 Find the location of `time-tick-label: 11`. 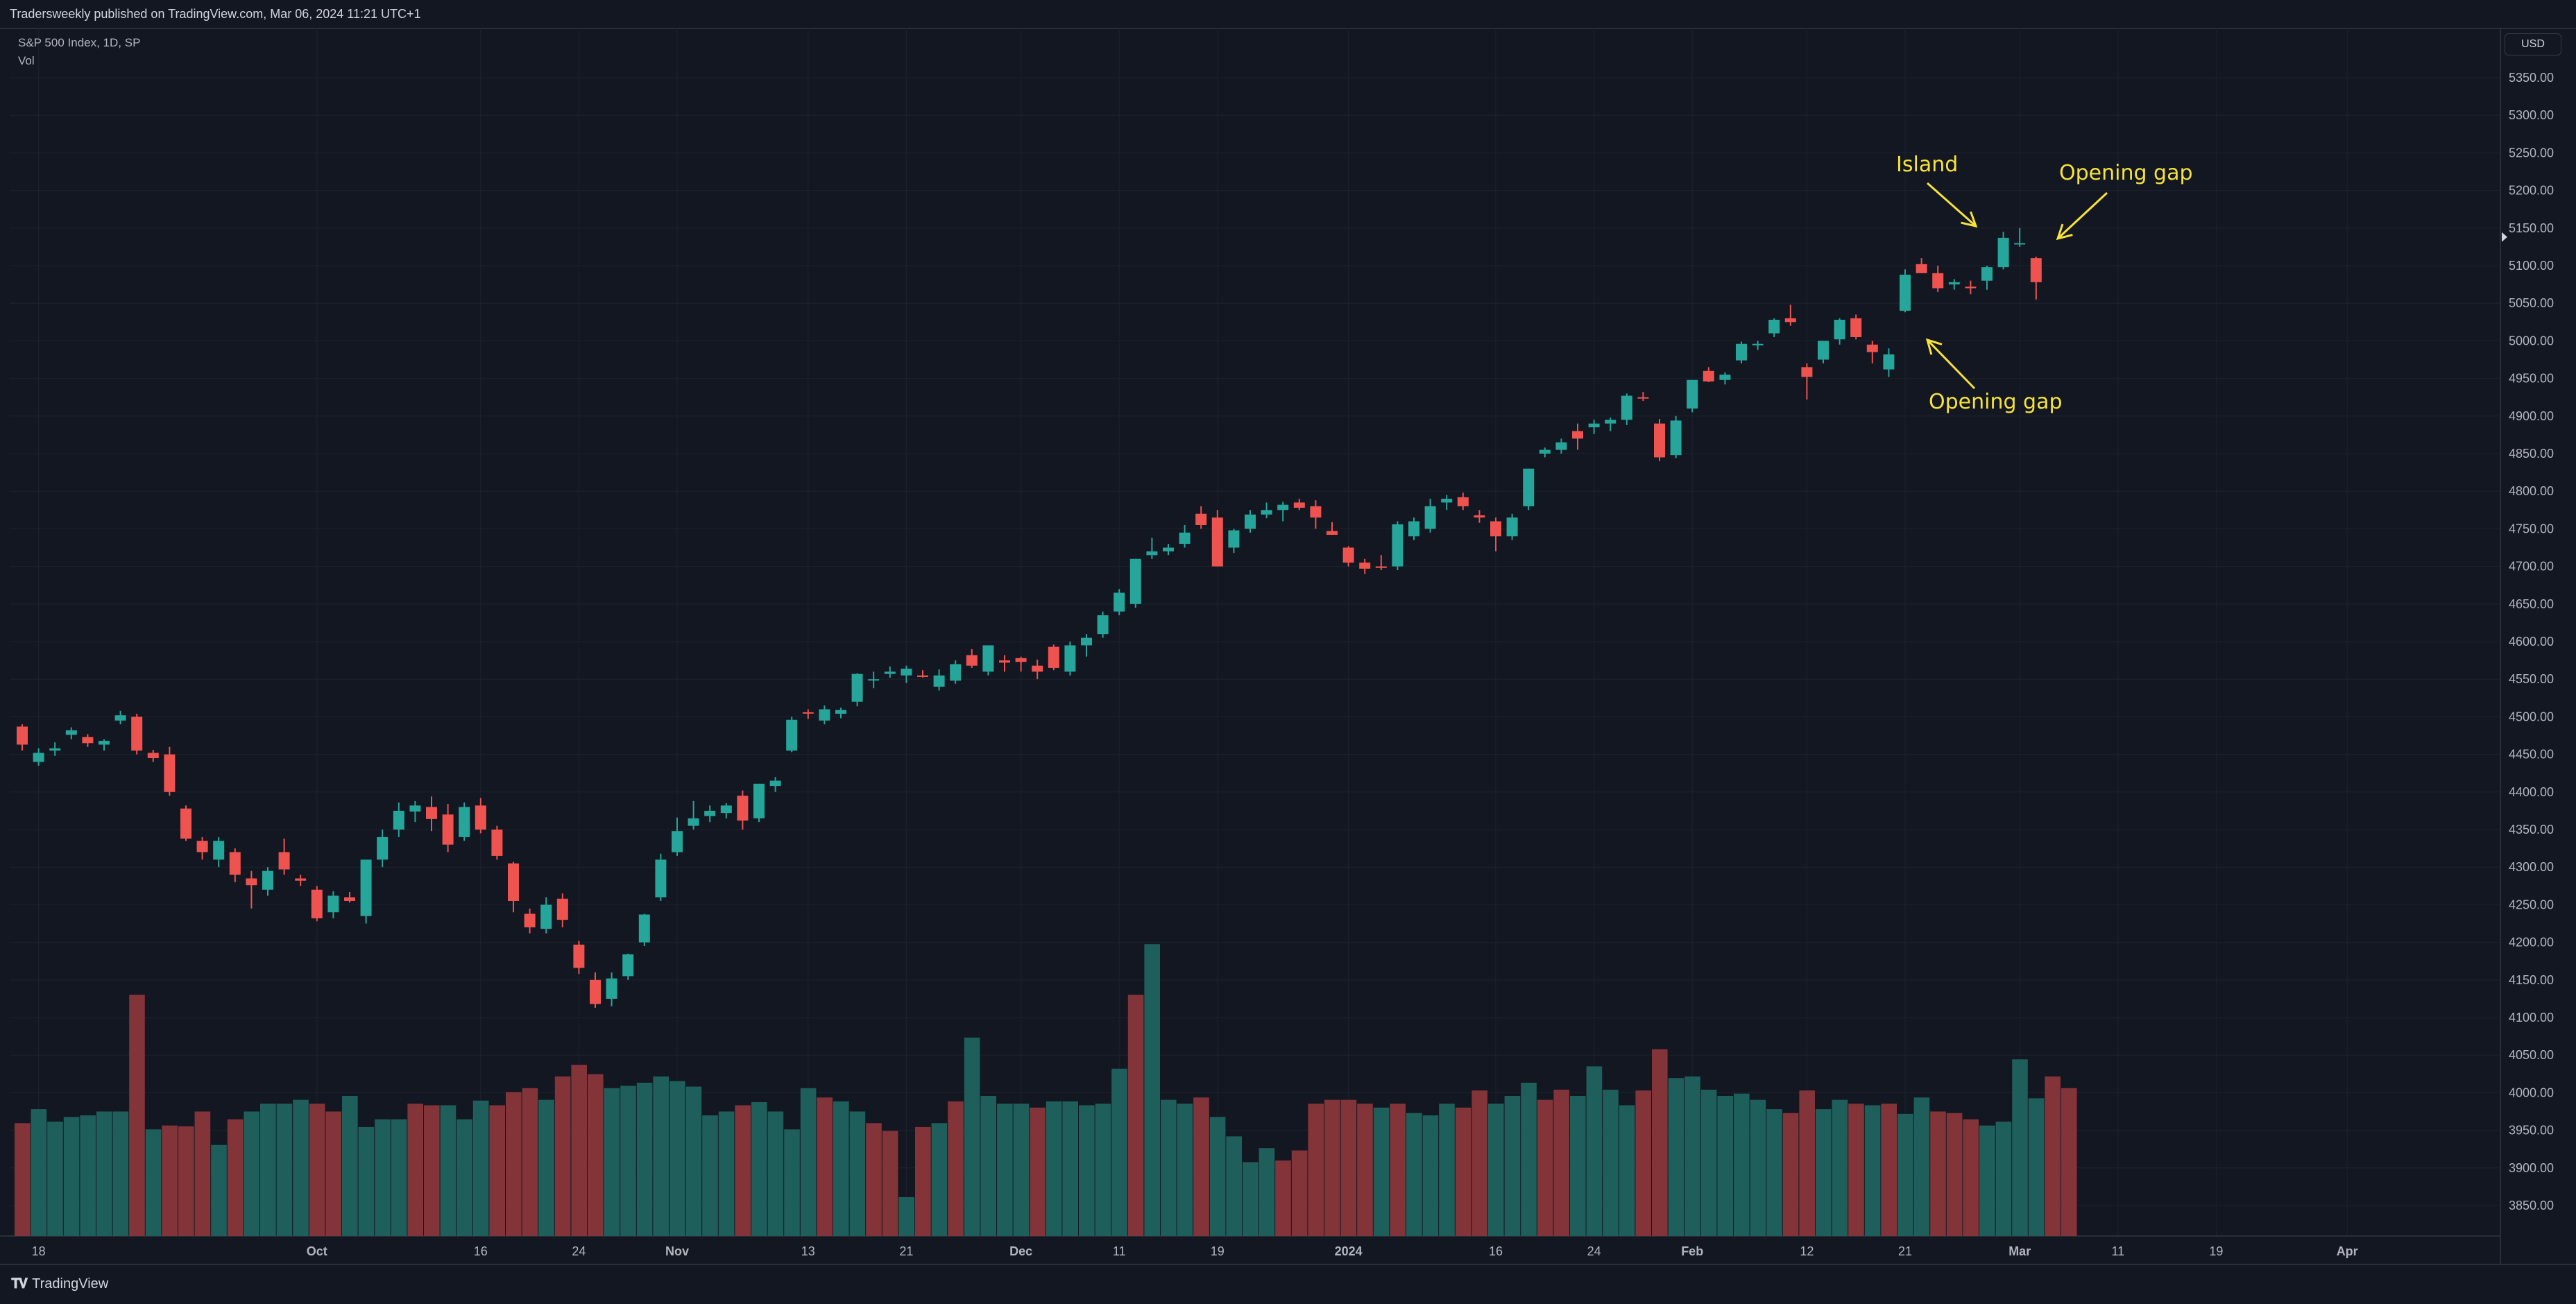

time-tick-label: 11 is located at coordinates (1119, 1251).